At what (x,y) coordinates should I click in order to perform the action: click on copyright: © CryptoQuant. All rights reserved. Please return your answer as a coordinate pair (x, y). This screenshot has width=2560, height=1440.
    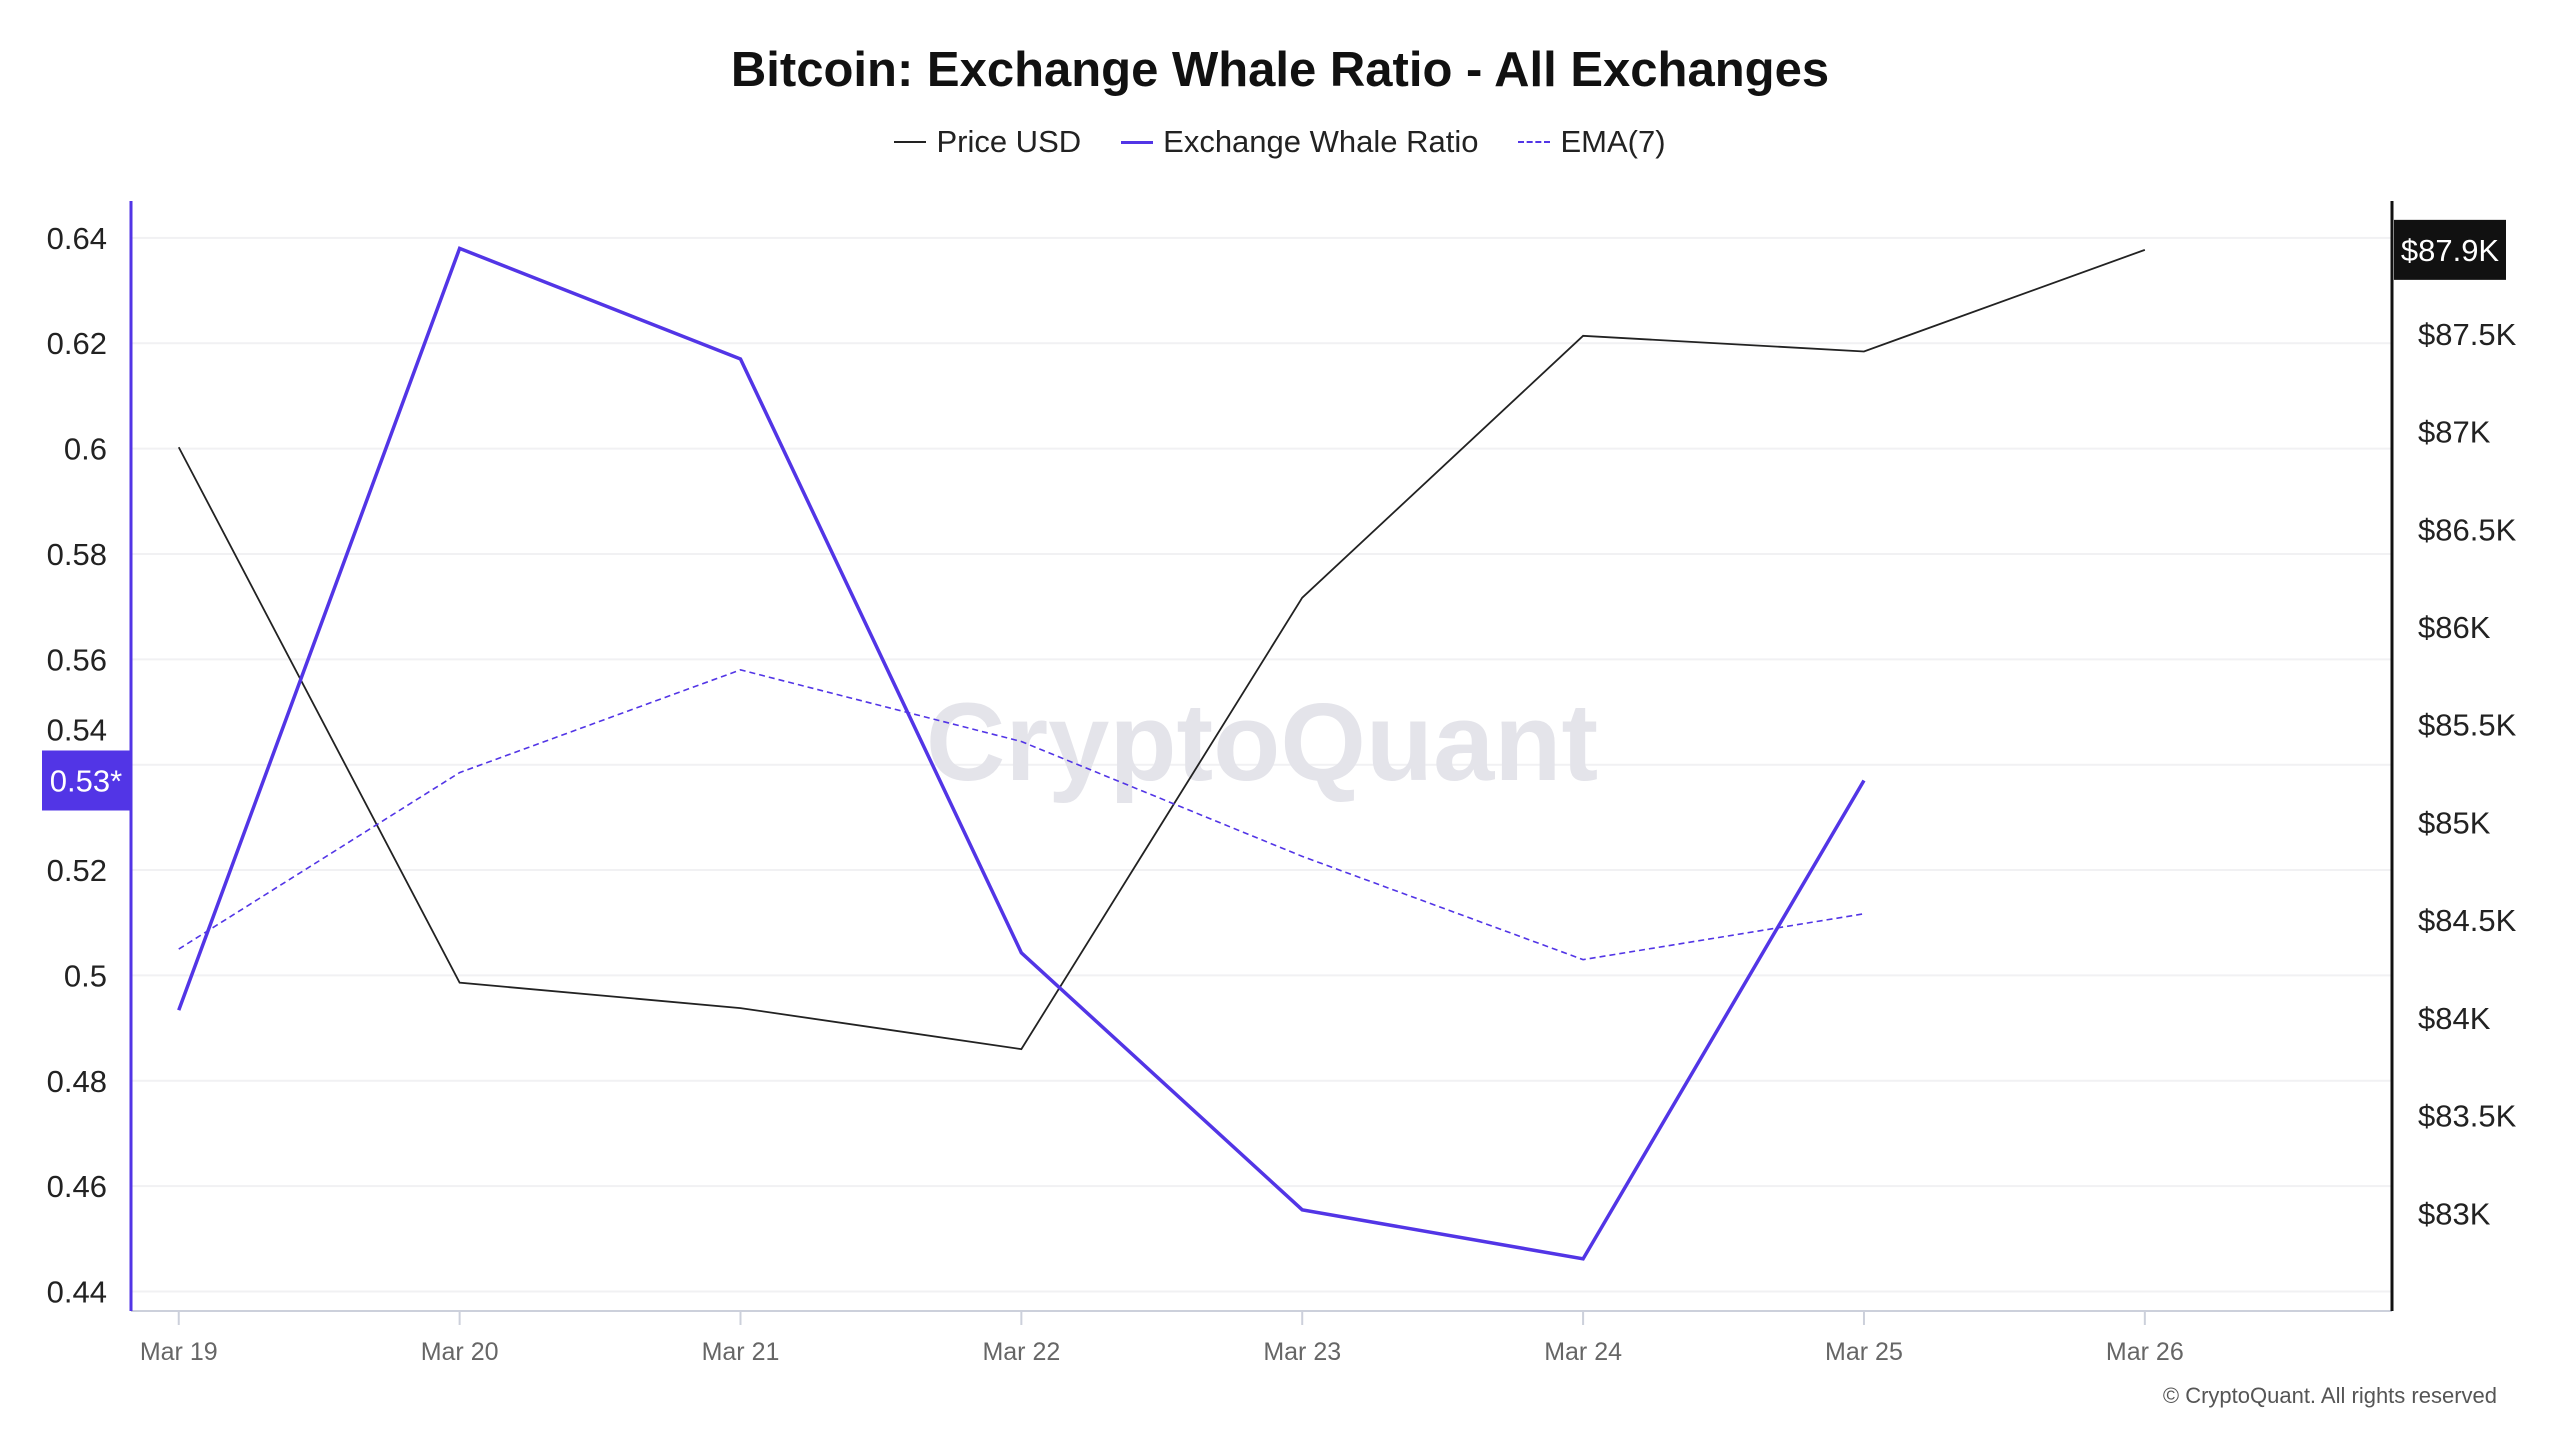
    Looking at the image, I should click on (2329, 1395).